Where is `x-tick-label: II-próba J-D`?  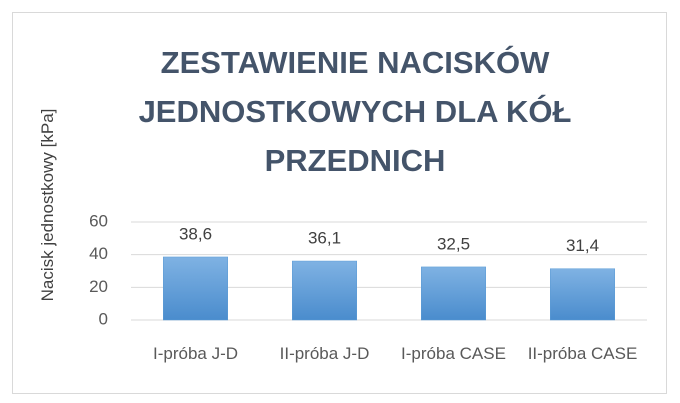
x-tick-label: II-próba J-D is located at coordinates (324, 353).